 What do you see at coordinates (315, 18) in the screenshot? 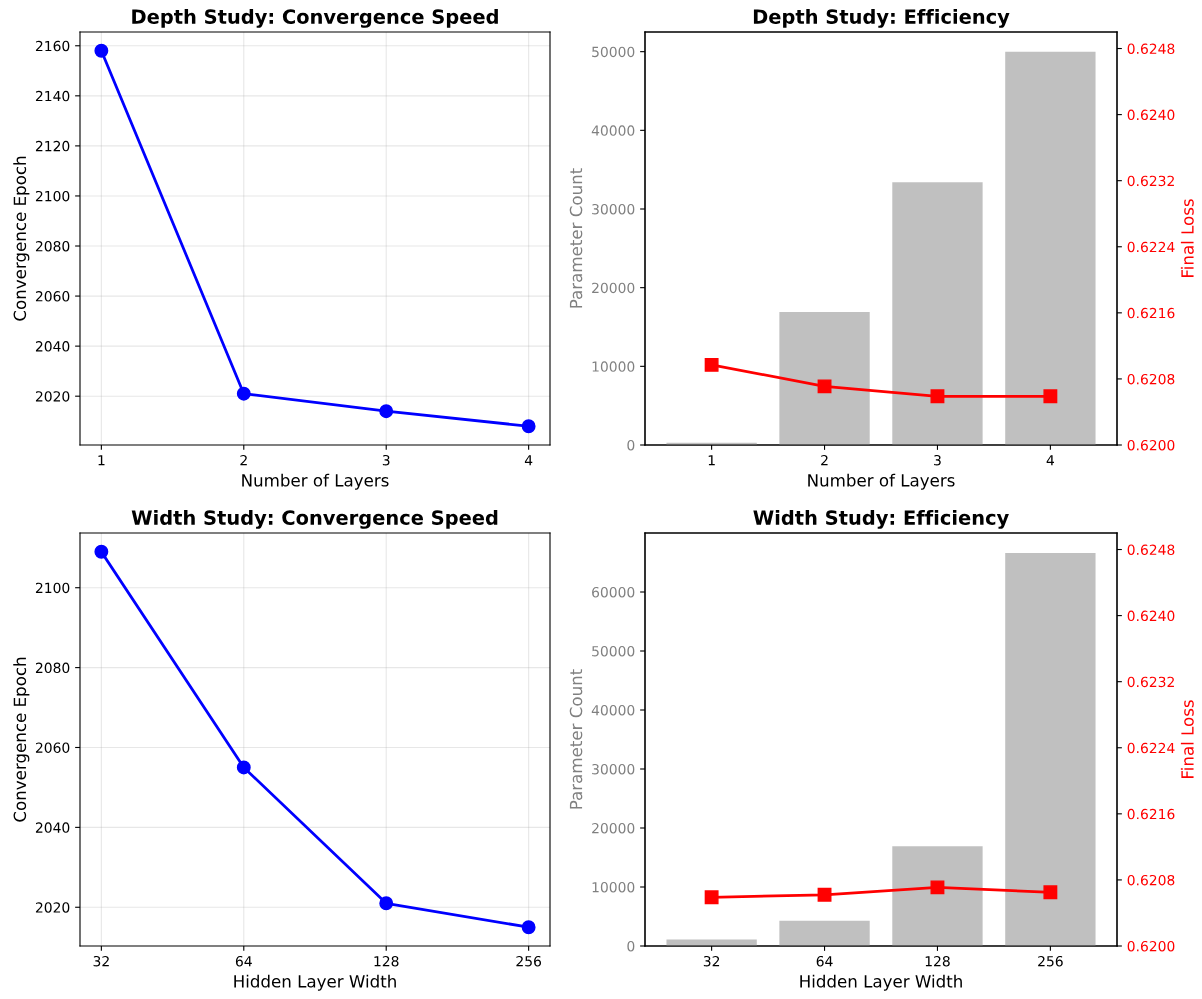
I see `chart-title: Depth Study: Convergence Speed` at bounding box center [315, 18].